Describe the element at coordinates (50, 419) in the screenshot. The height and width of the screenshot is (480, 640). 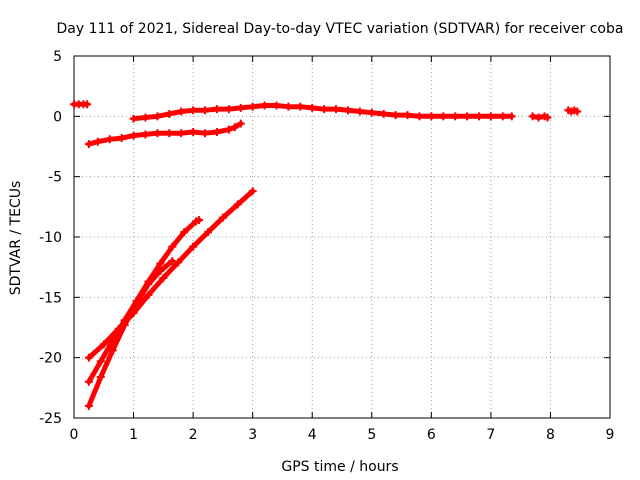
I see `y-tick-label: -25` at that location.